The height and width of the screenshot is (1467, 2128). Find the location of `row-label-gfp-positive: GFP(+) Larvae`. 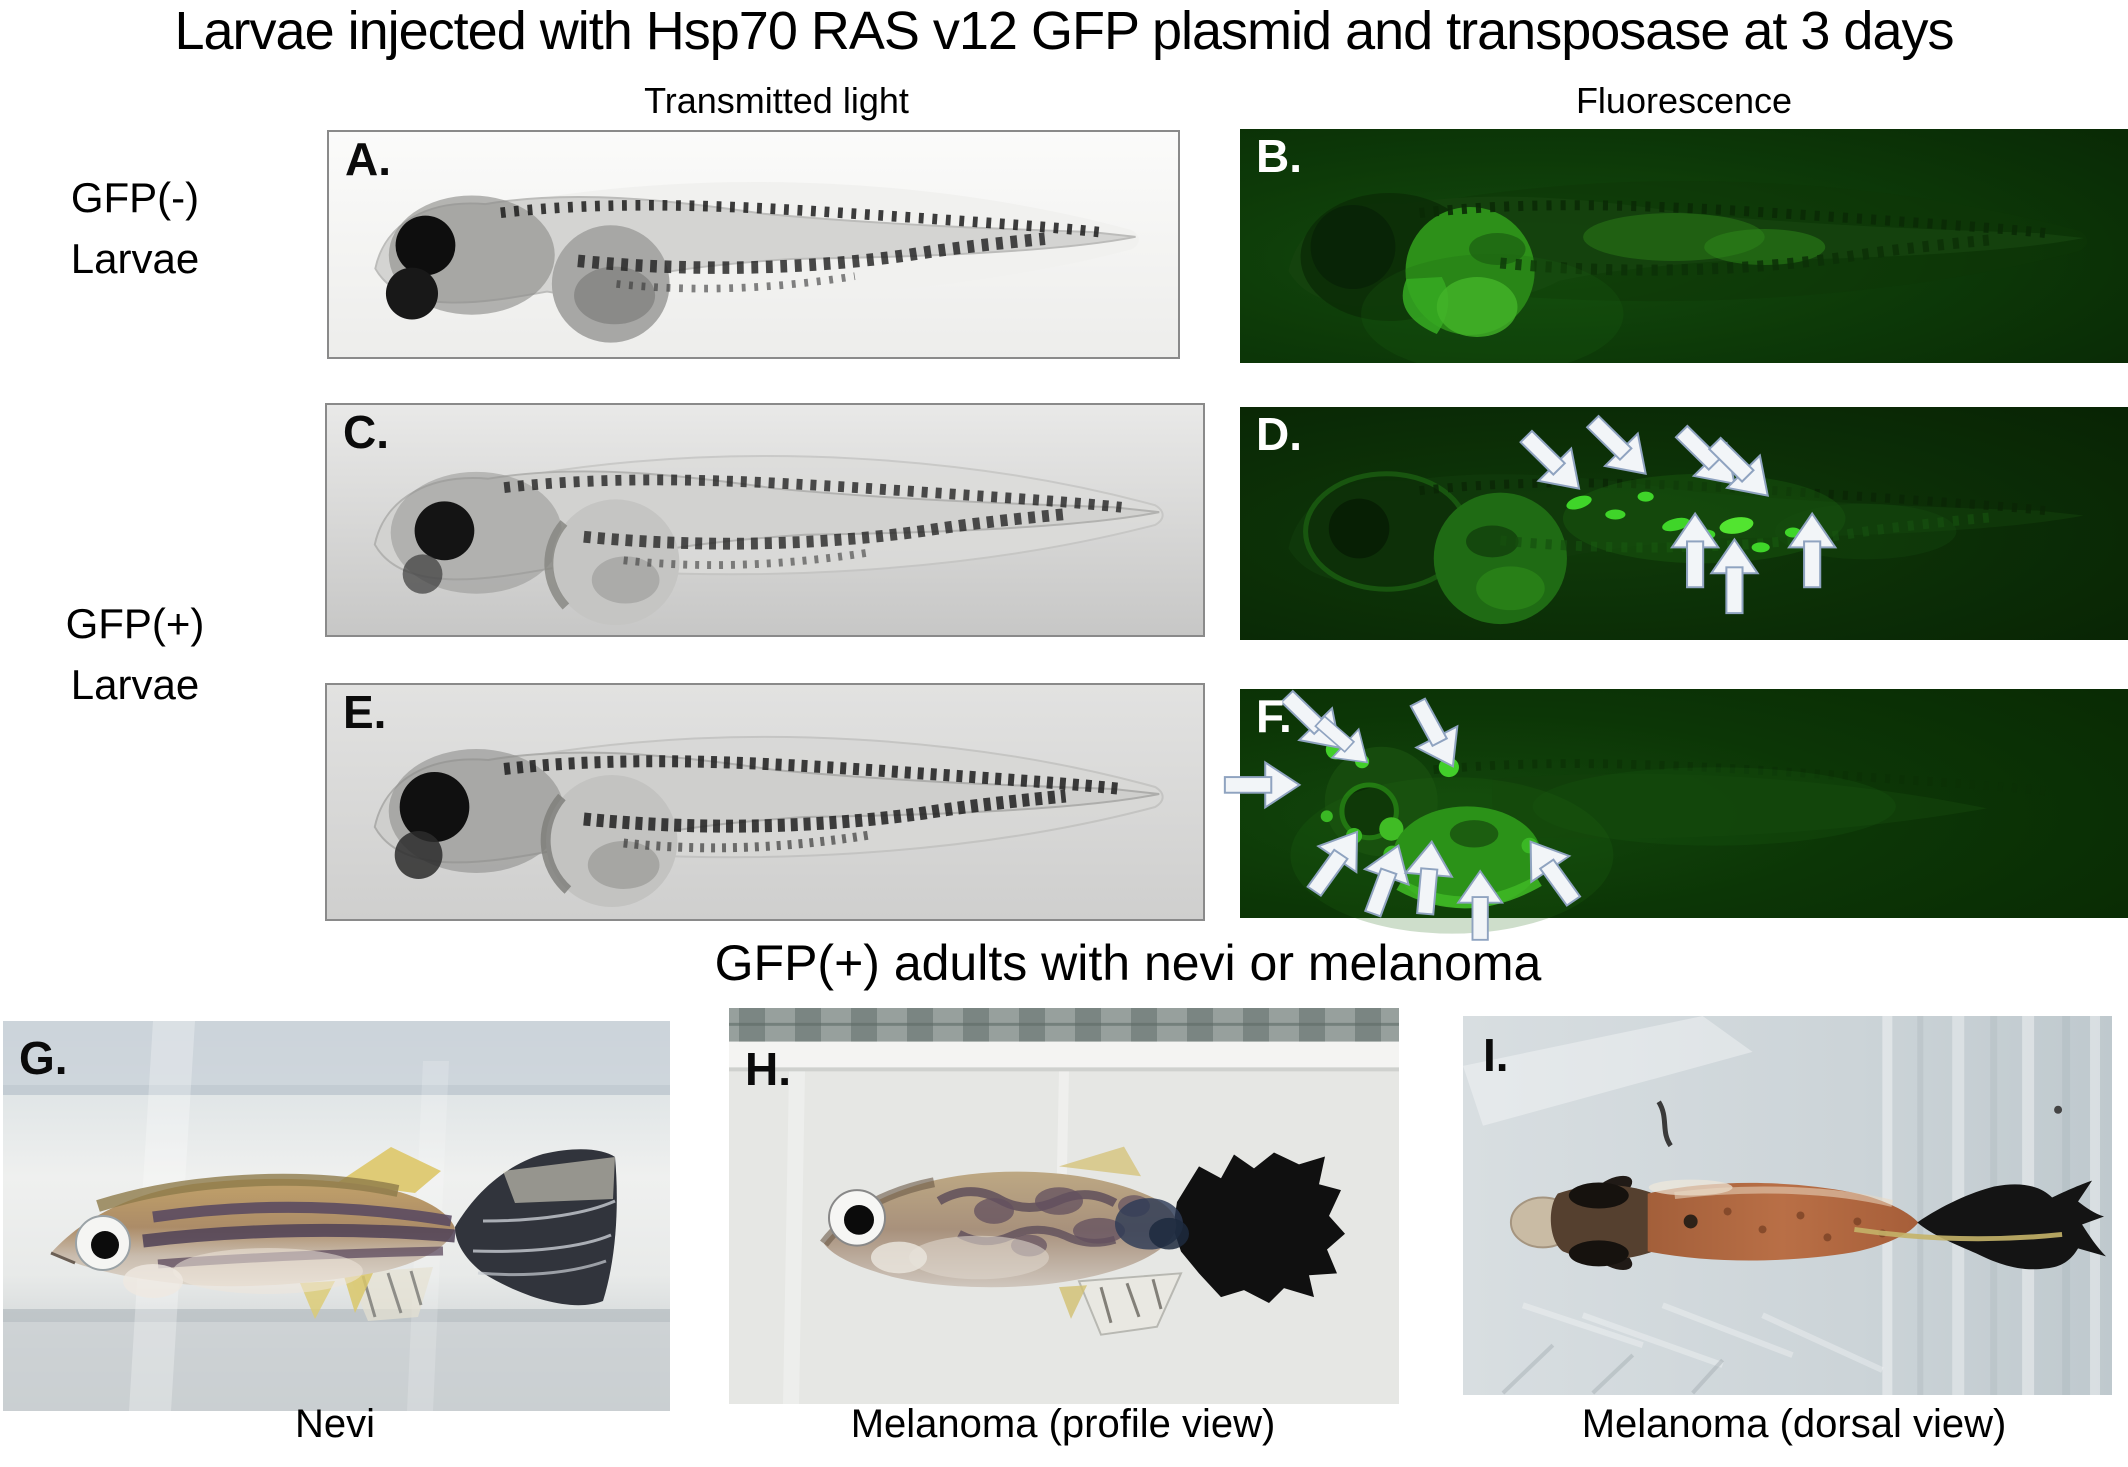

row-label-gfp-positive: GFP(+) Larvae is located at coordinates (135, 655).